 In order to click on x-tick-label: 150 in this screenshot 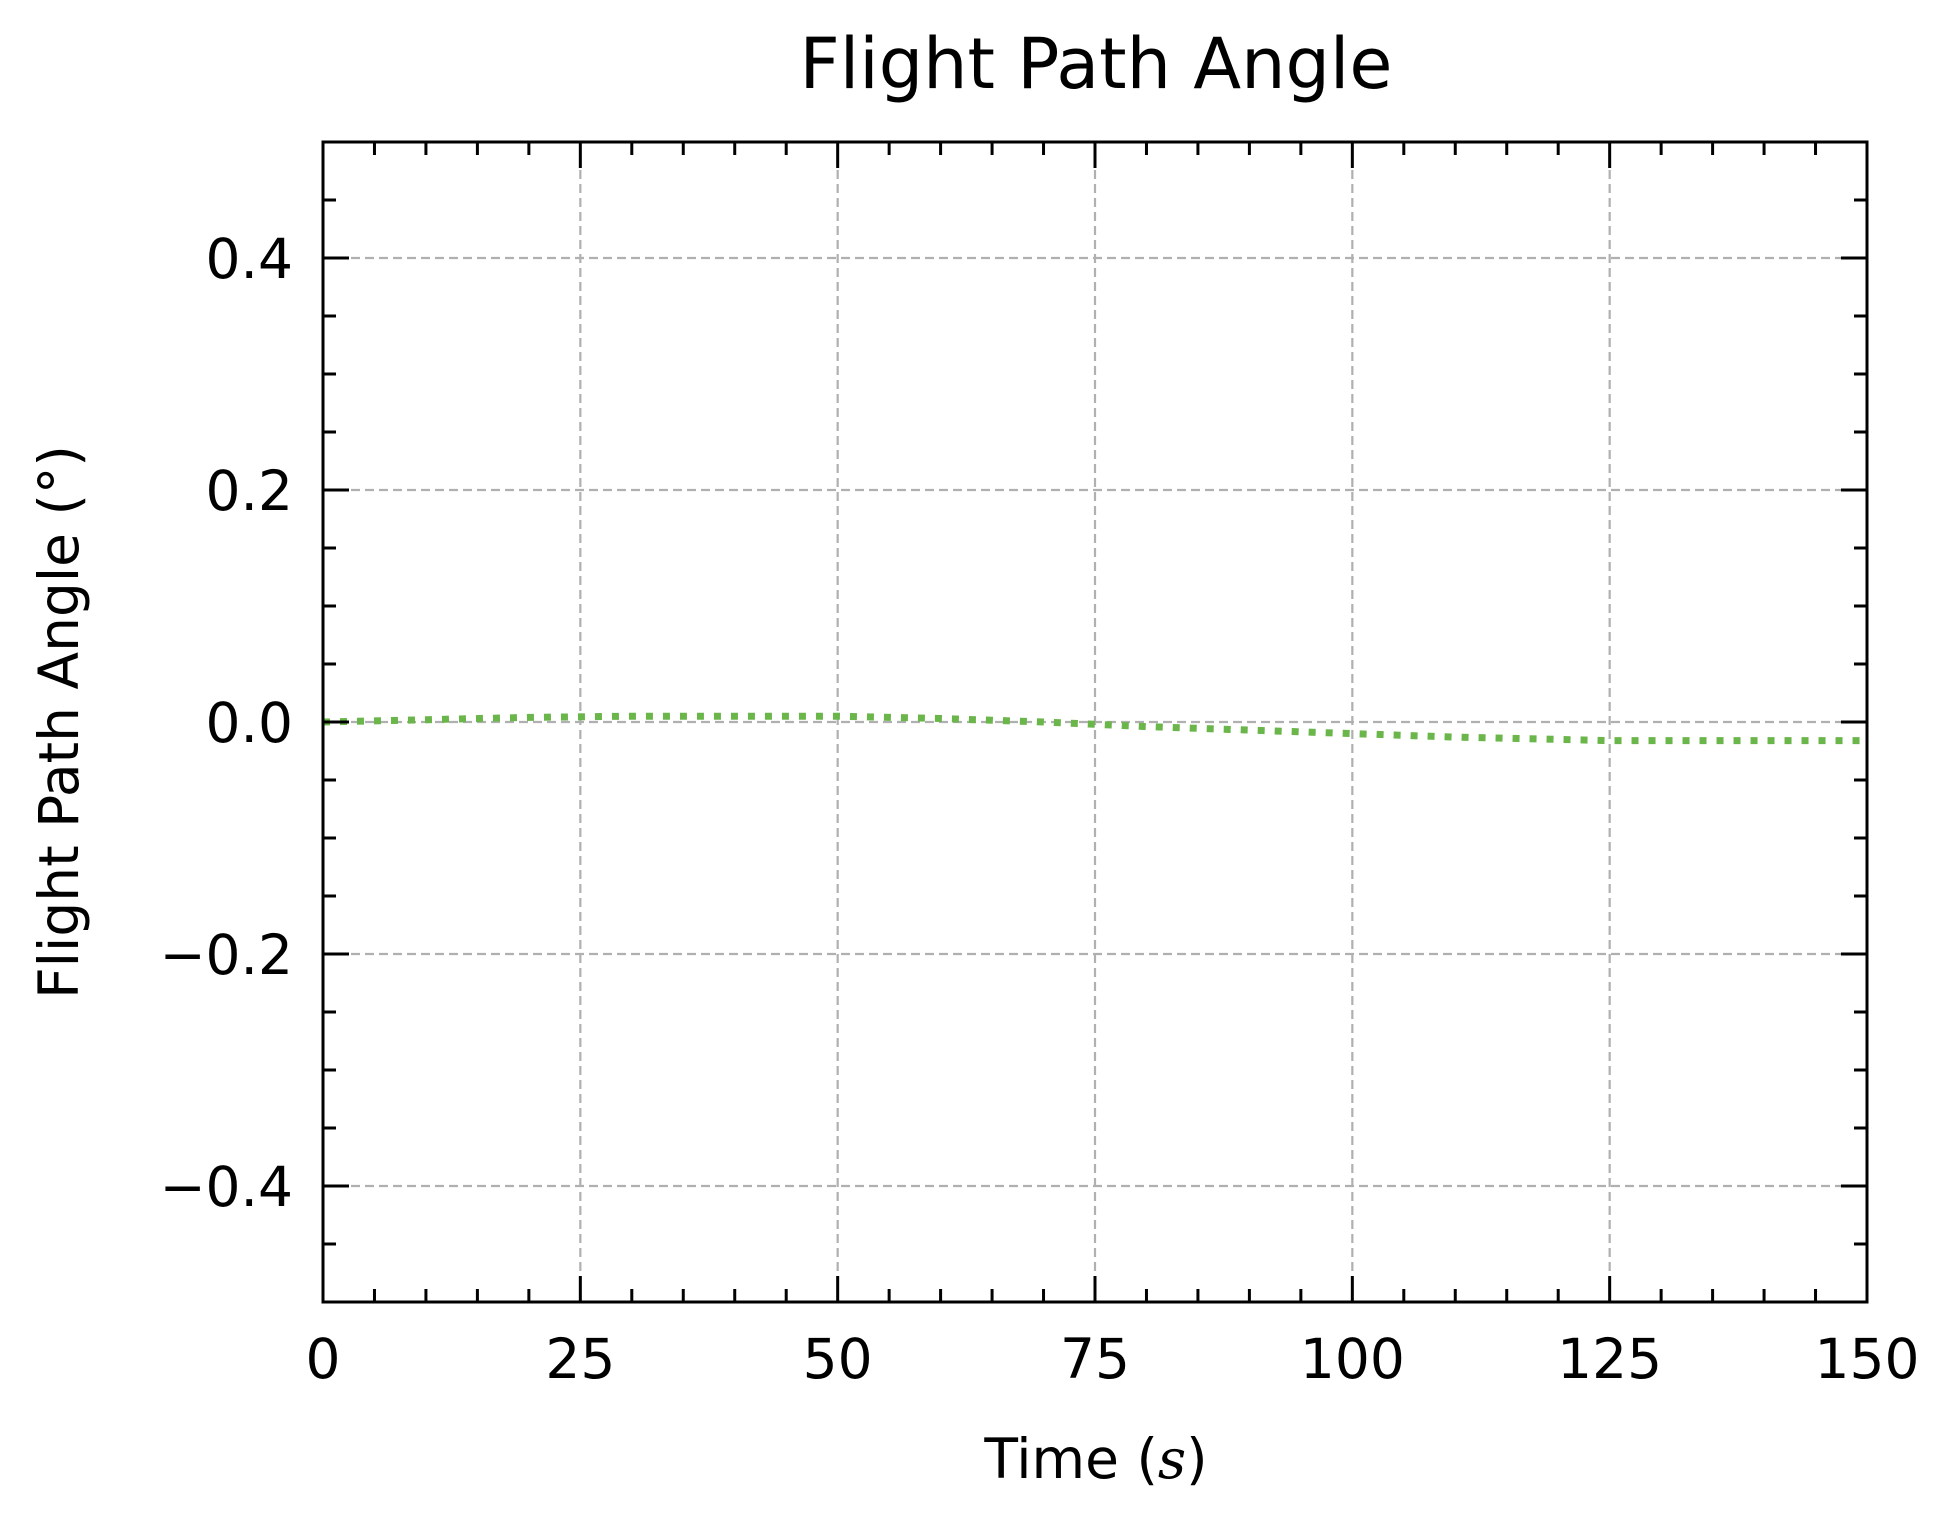, I will do `click(1867, 1359)`.